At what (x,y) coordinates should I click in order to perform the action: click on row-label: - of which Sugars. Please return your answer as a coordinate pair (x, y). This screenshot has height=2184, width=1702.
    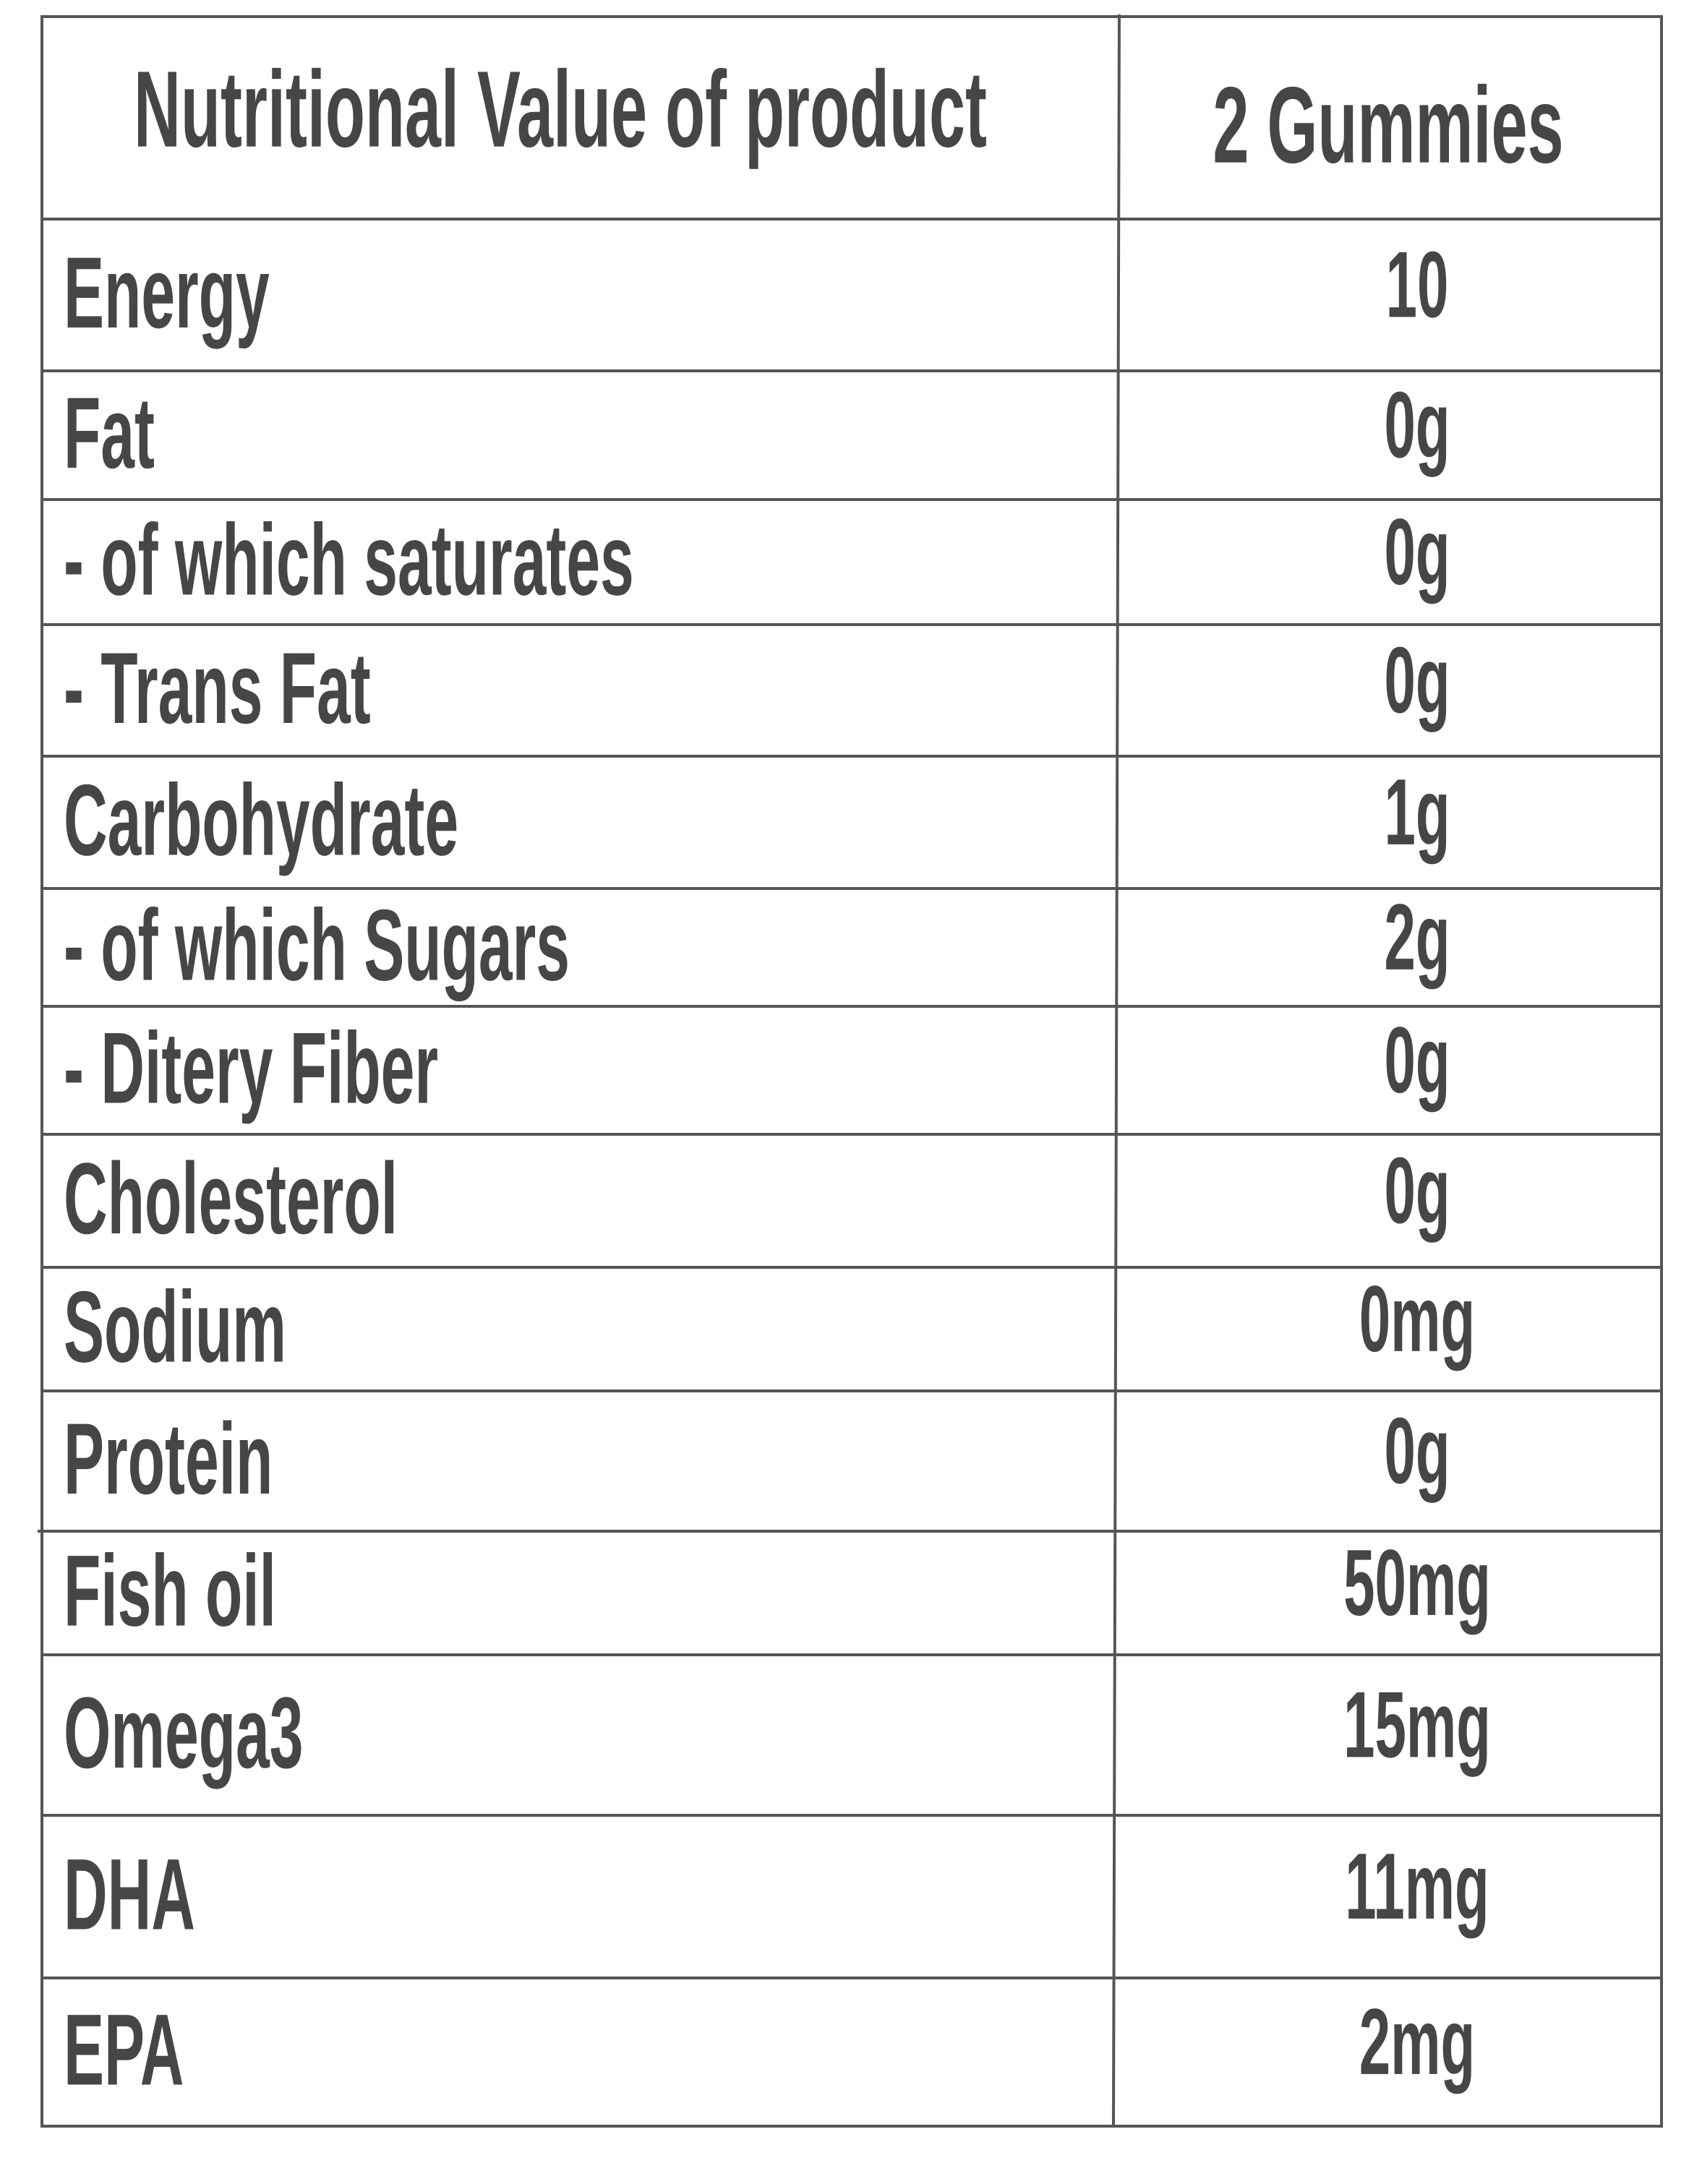
    Looking at the image, I should click on (317, 944).